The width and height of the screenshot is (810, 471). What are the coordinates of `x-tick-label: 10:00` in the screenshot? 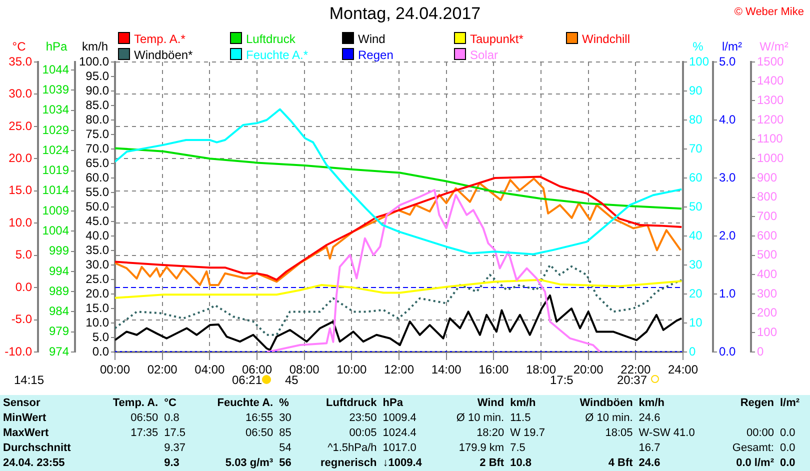 It's located at (352, 369).